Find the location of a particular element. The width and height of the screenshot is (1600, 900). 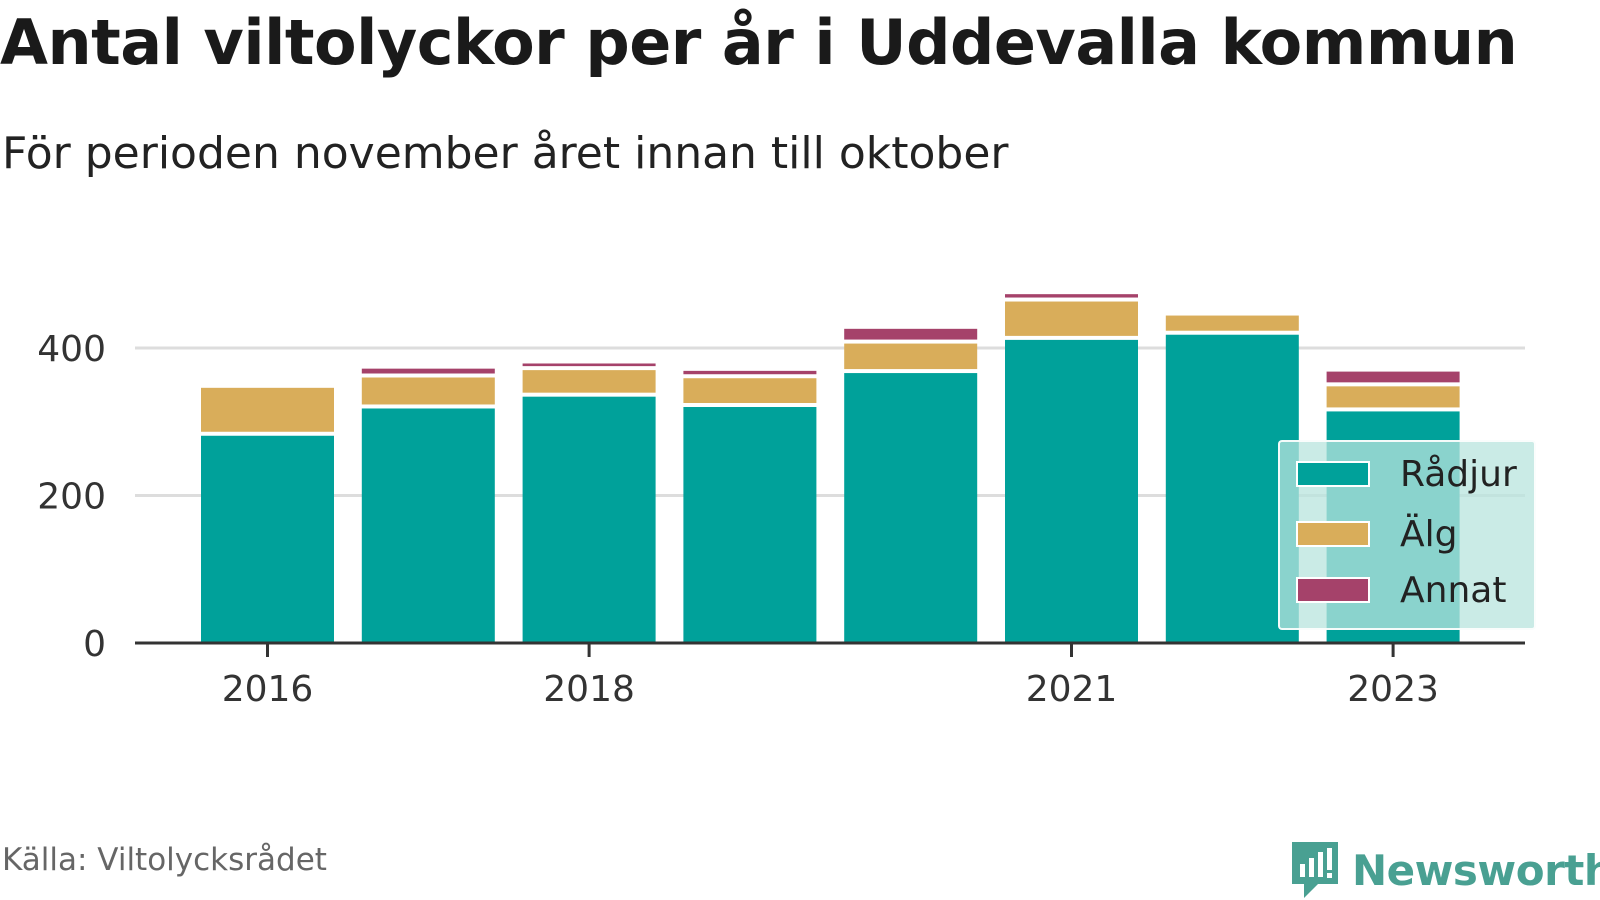

bar-annat-2021 is located at coordinates (1071, 296).